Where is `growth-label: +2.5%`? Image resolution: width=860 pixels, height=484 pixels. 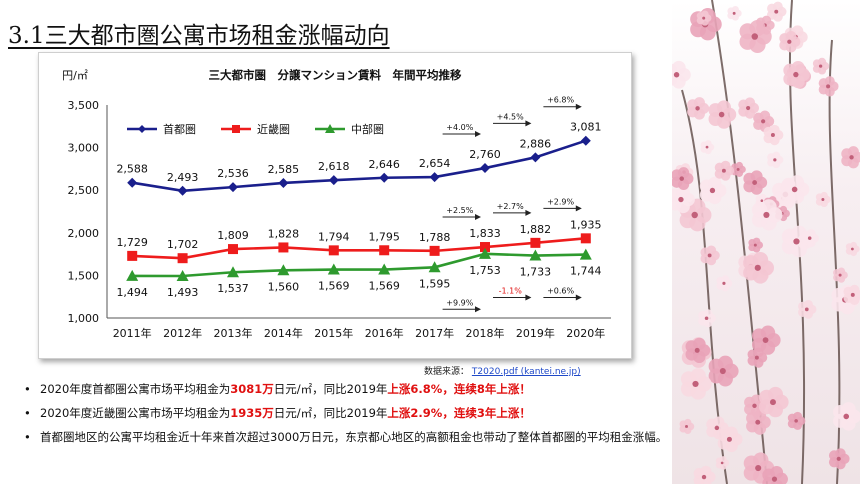
growth-label: +2.5% is located at coordinates (459, 210).